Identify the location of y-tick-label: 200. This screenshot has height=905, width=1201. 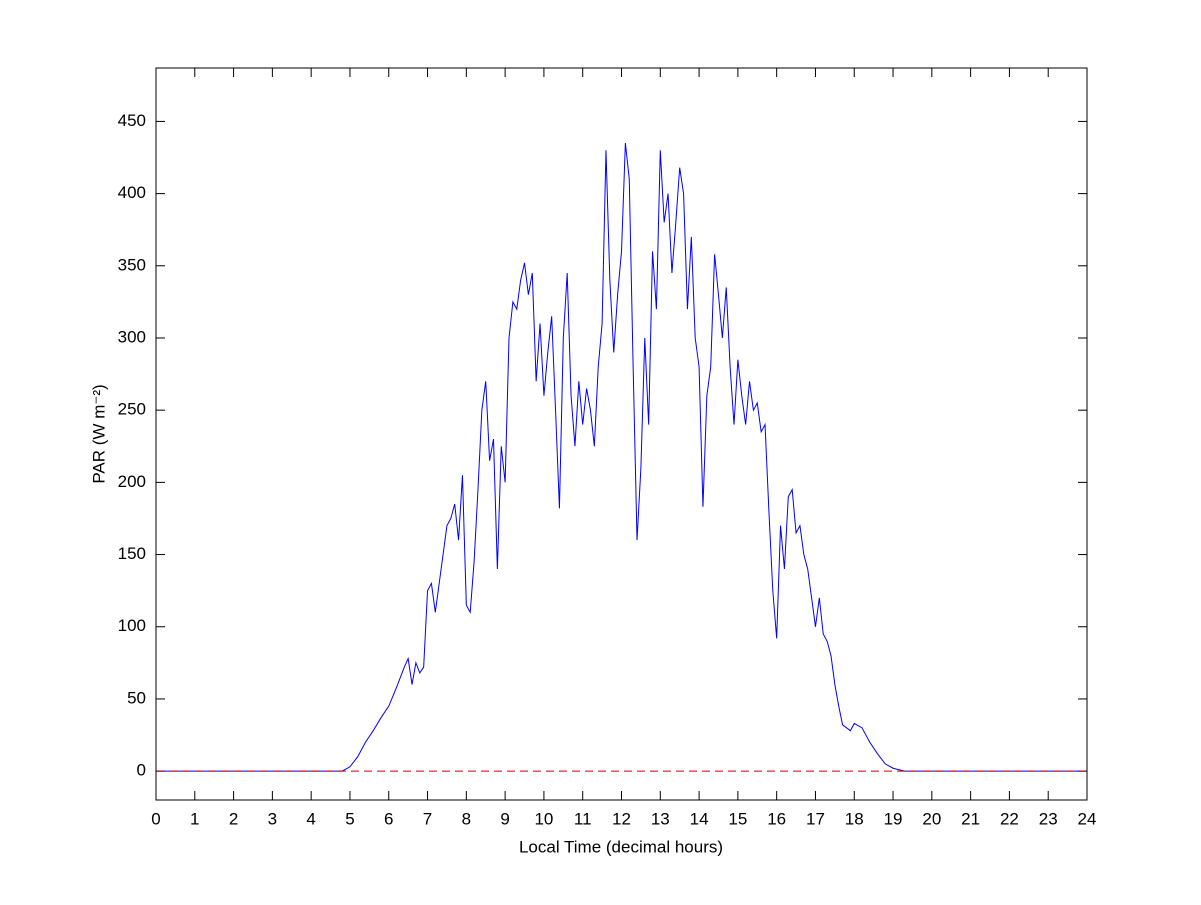
(132, 481).